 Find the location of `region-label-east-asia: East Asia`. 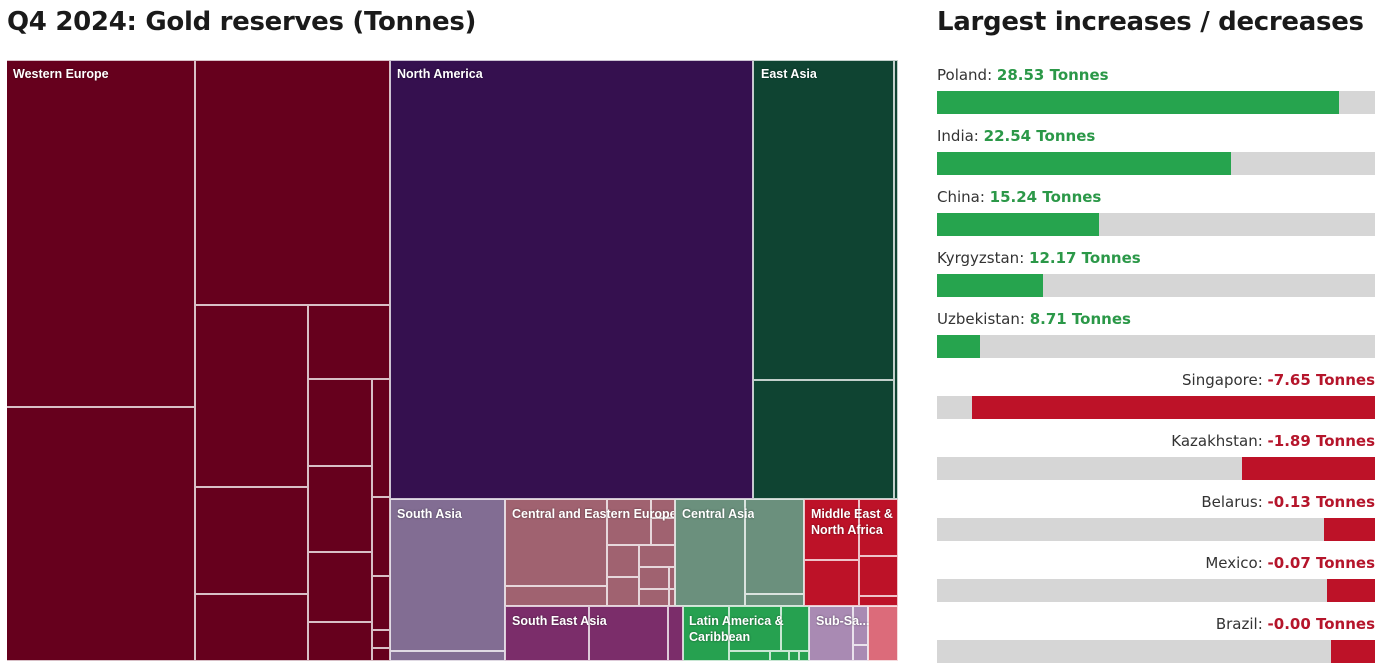

region-label-east-asia: East Asia is located at coordinates (789, 74).